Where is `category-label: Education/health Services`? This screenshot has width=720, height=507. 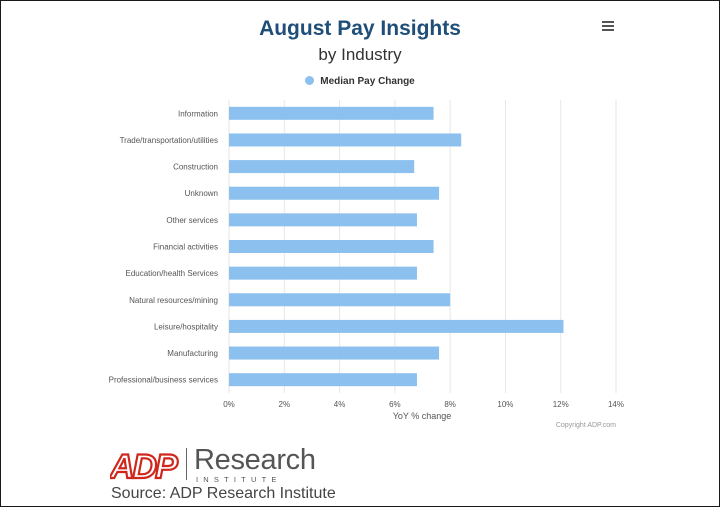 category-label: Education/health Services is located at coordinates (172, 273).